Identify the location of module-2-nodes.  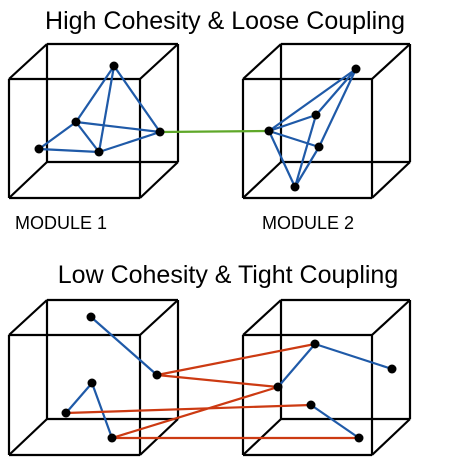
(312, 128).